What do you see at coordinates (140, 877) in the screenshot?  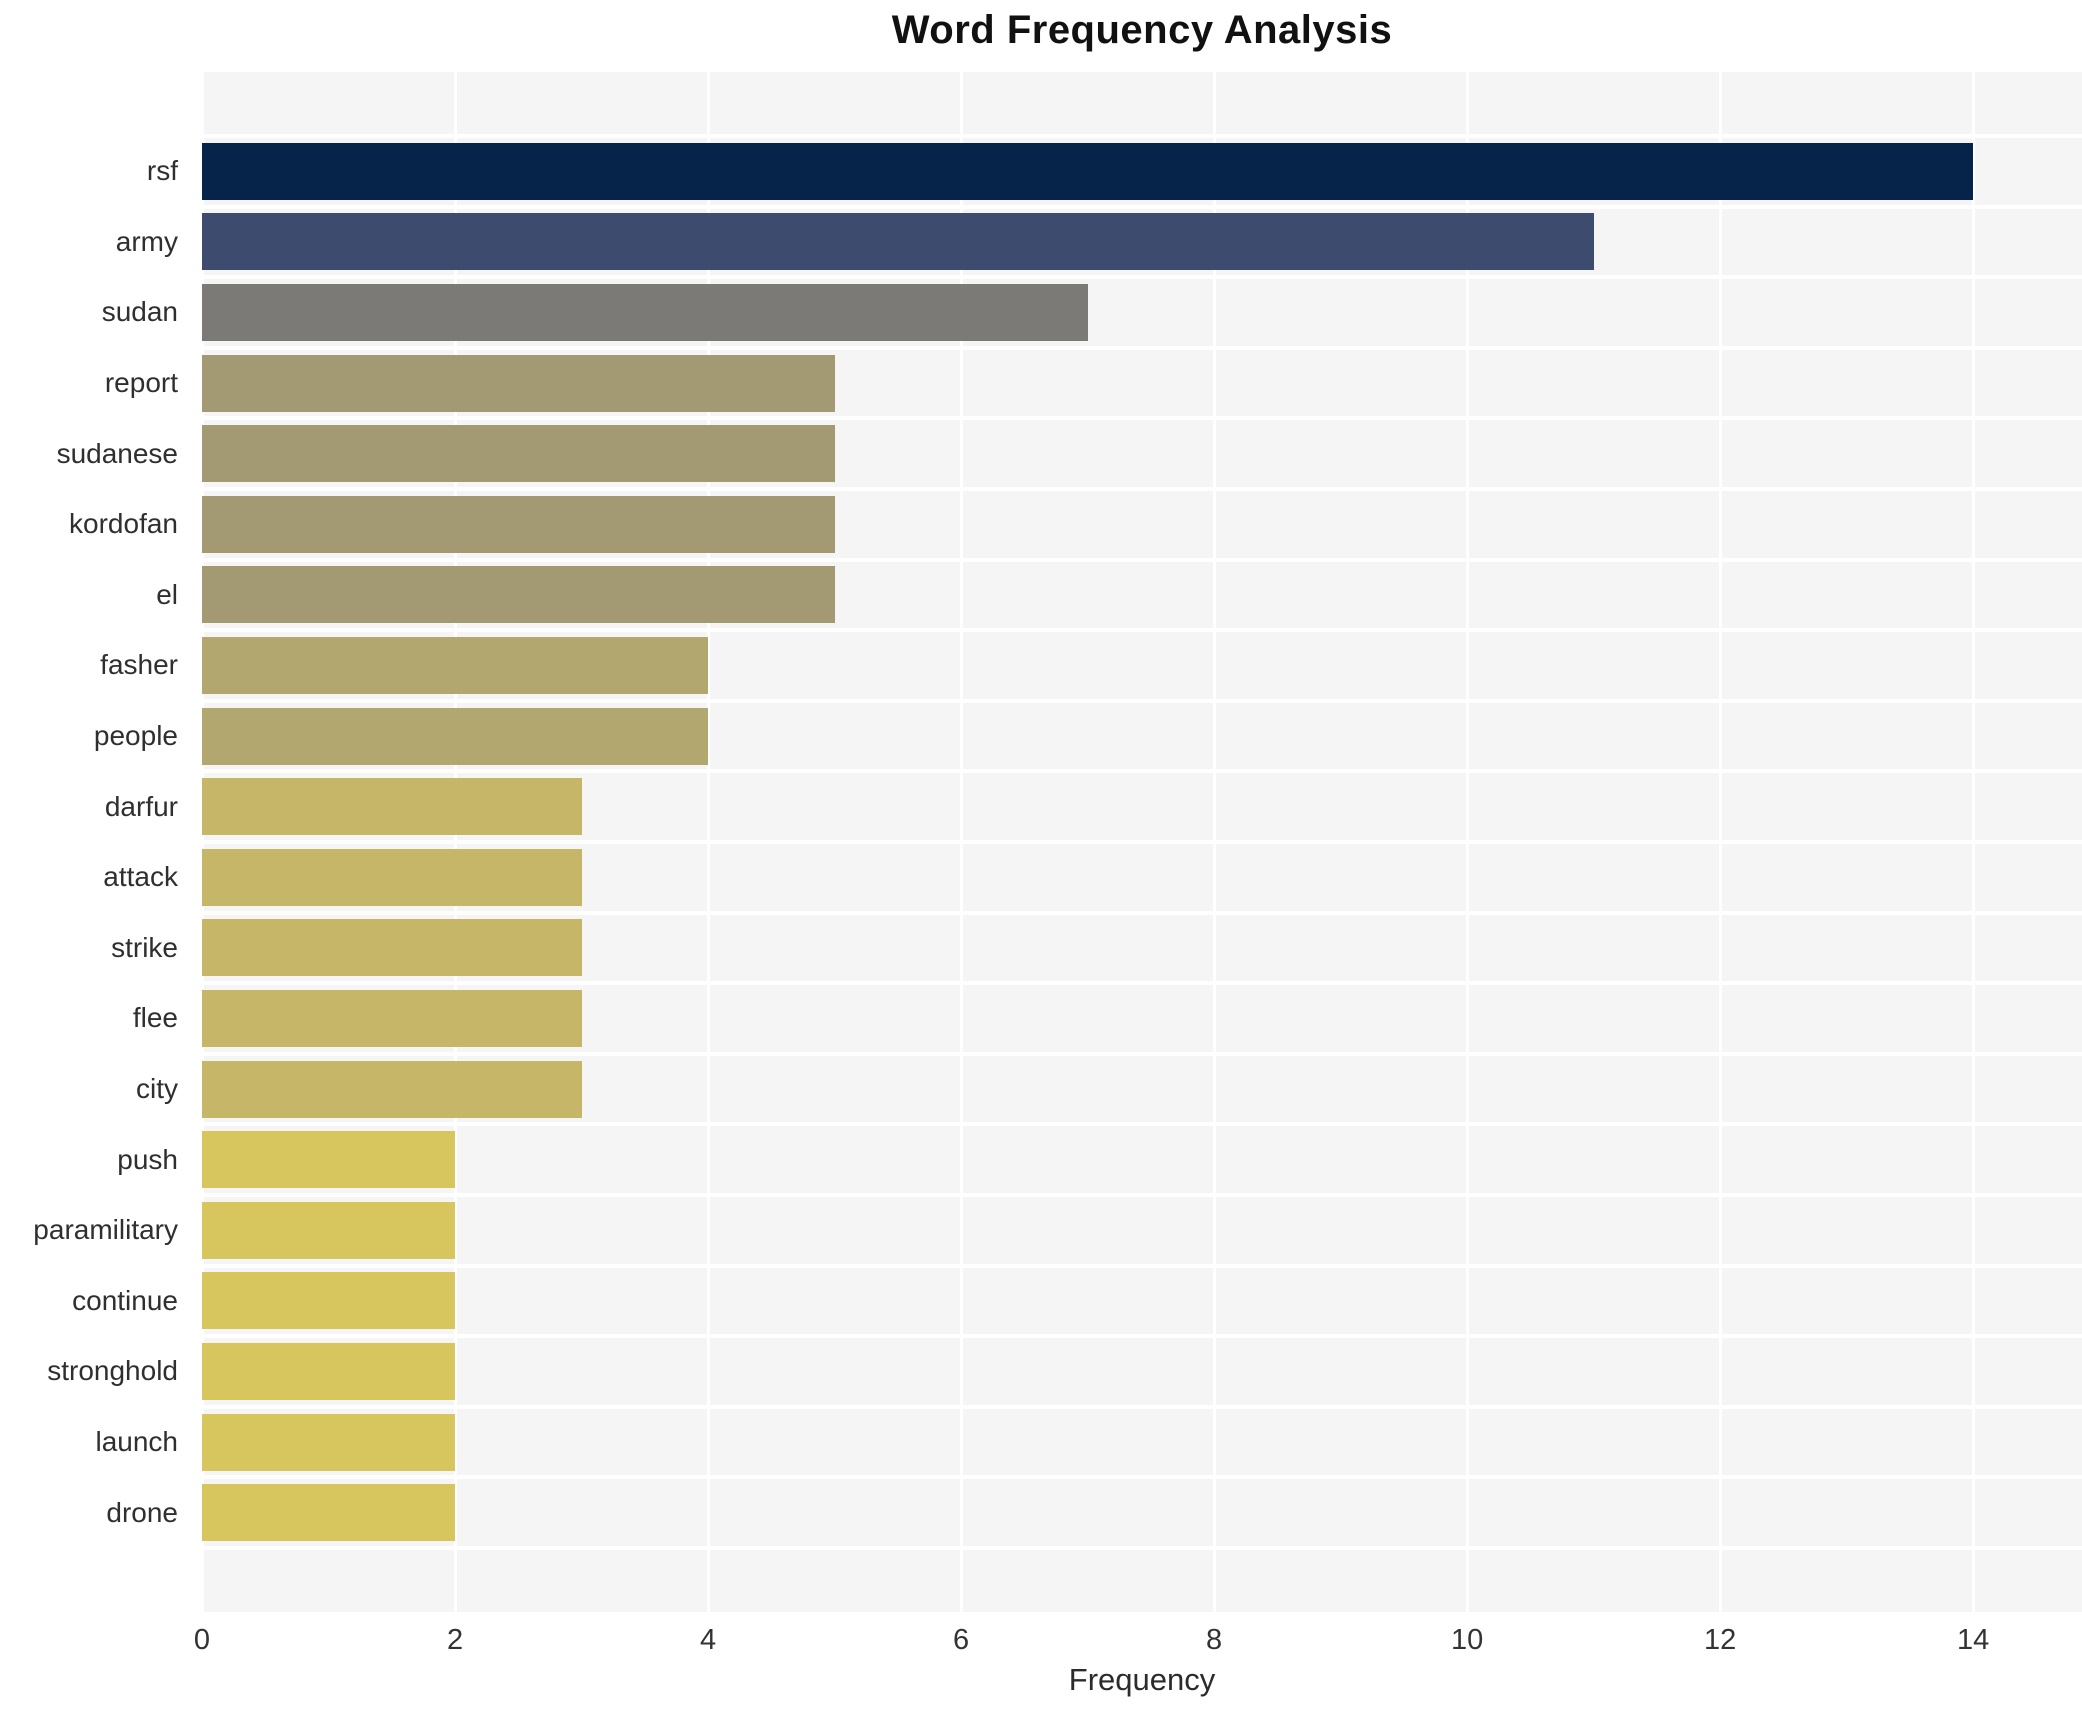 I see `y-tick-label-attack: attack` at bounding box center [140, 877].